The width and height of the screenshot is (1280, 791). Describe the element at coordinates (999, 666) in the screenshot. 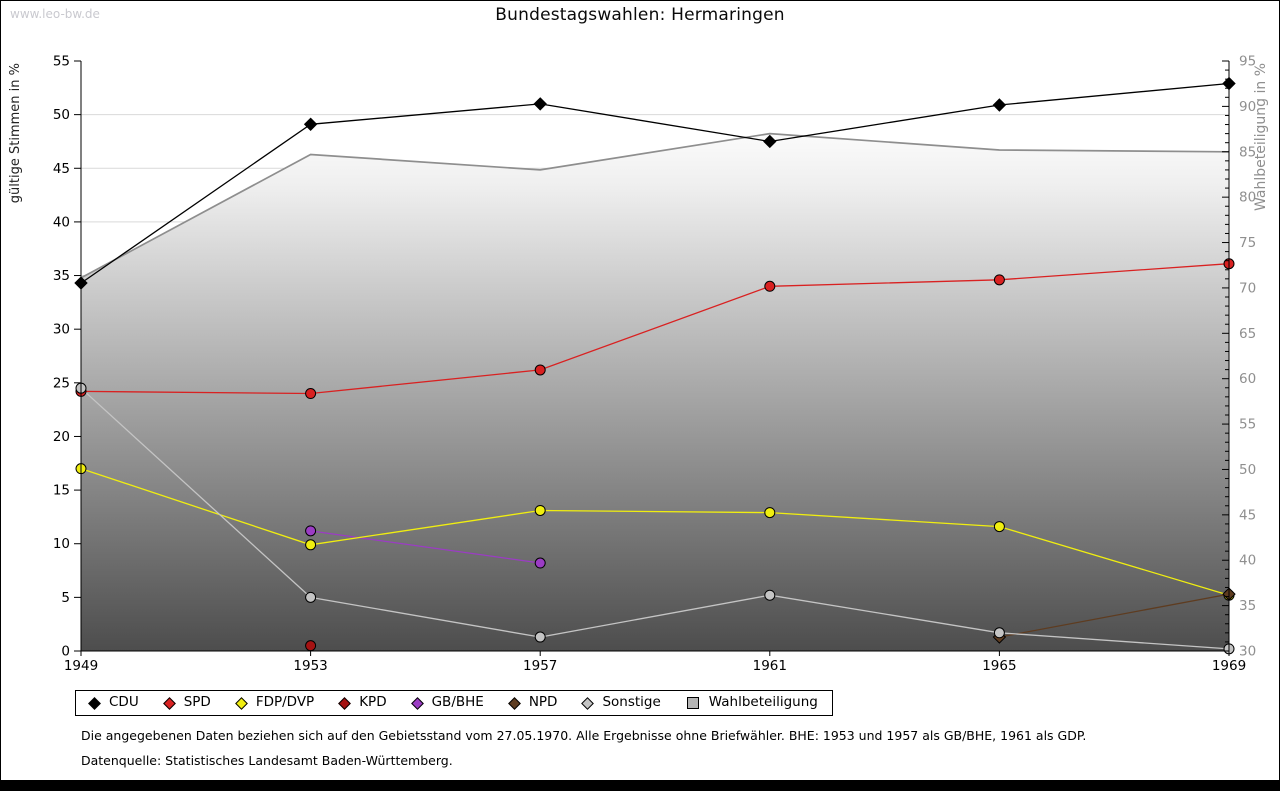

I see `x-axis-tick-label: 1965` at that location.